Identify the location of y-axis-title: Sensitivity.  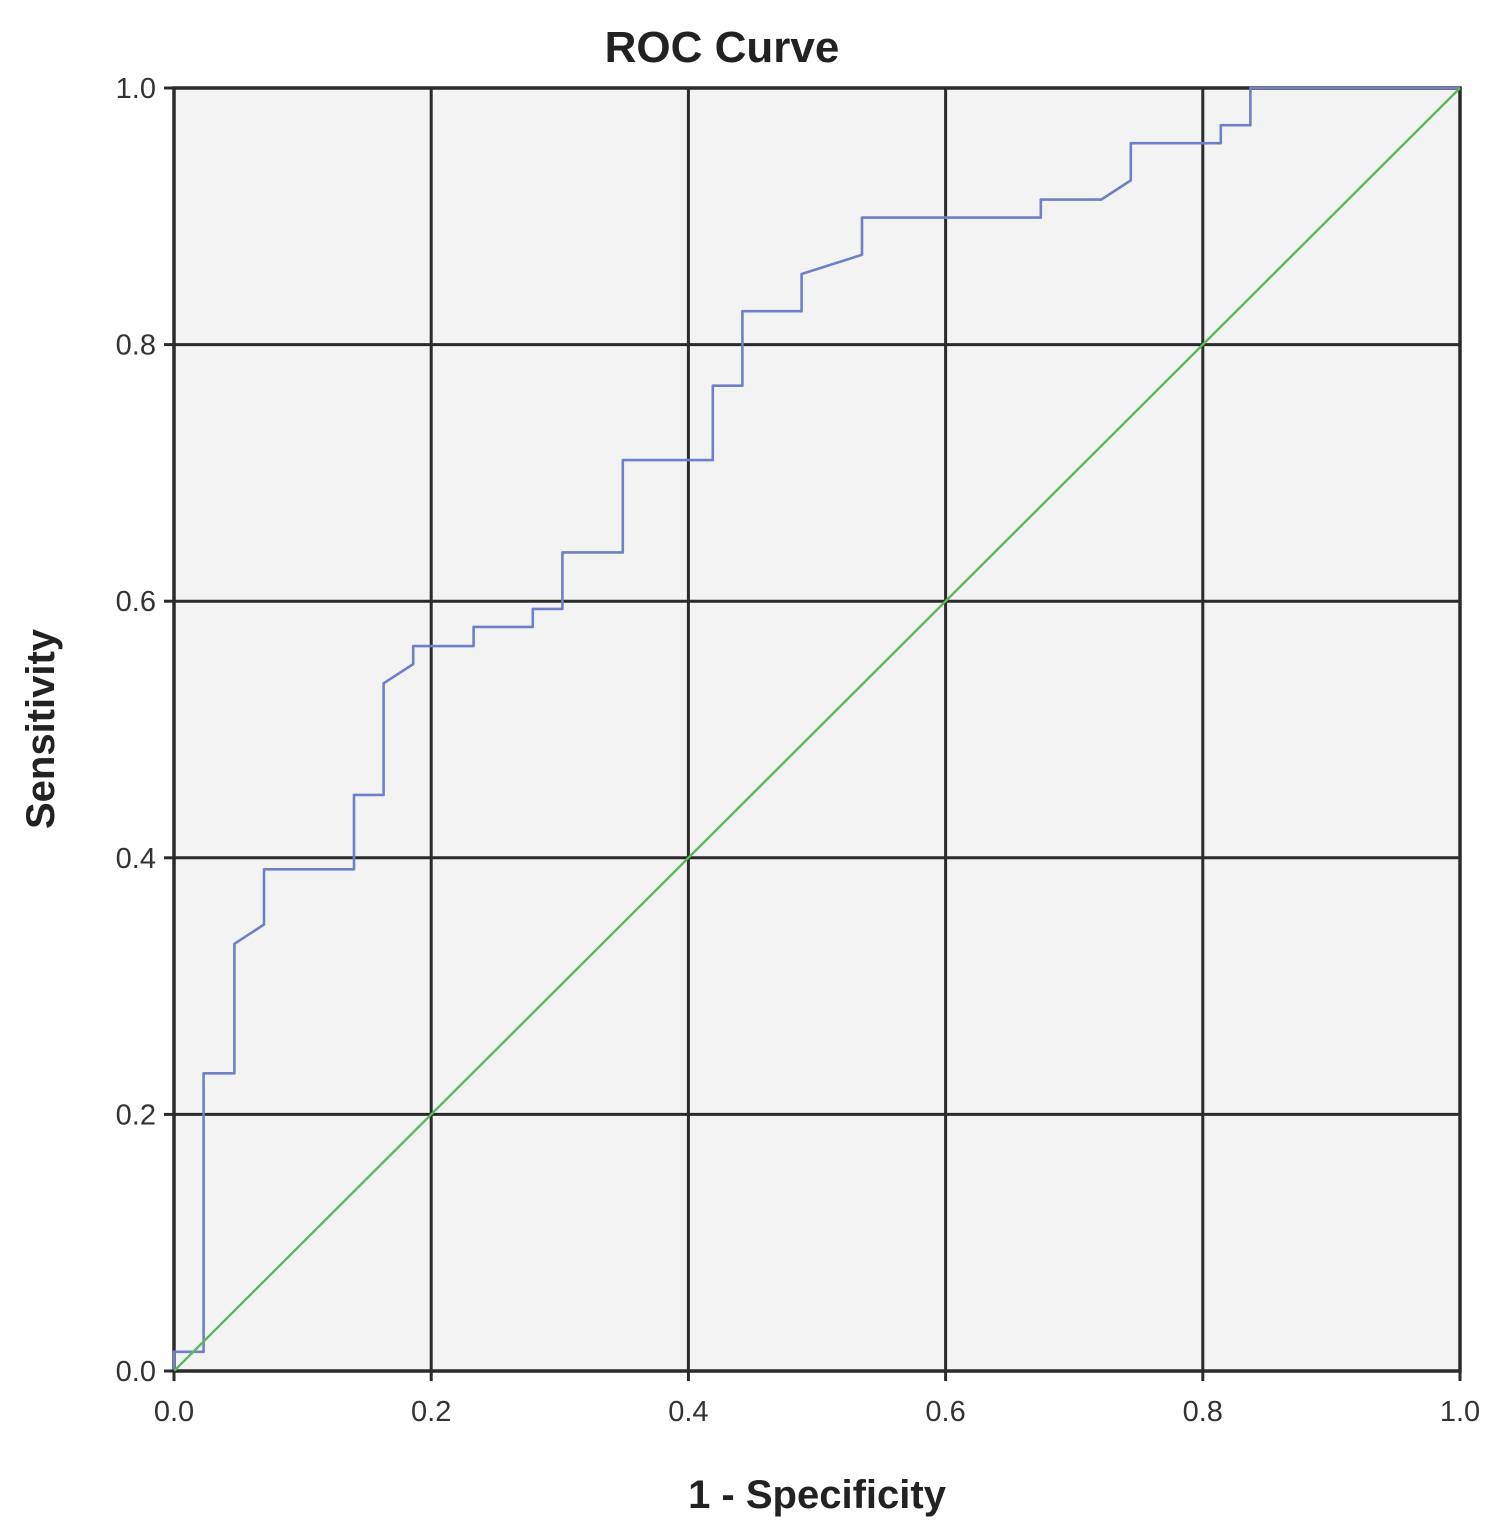
(41, 728).